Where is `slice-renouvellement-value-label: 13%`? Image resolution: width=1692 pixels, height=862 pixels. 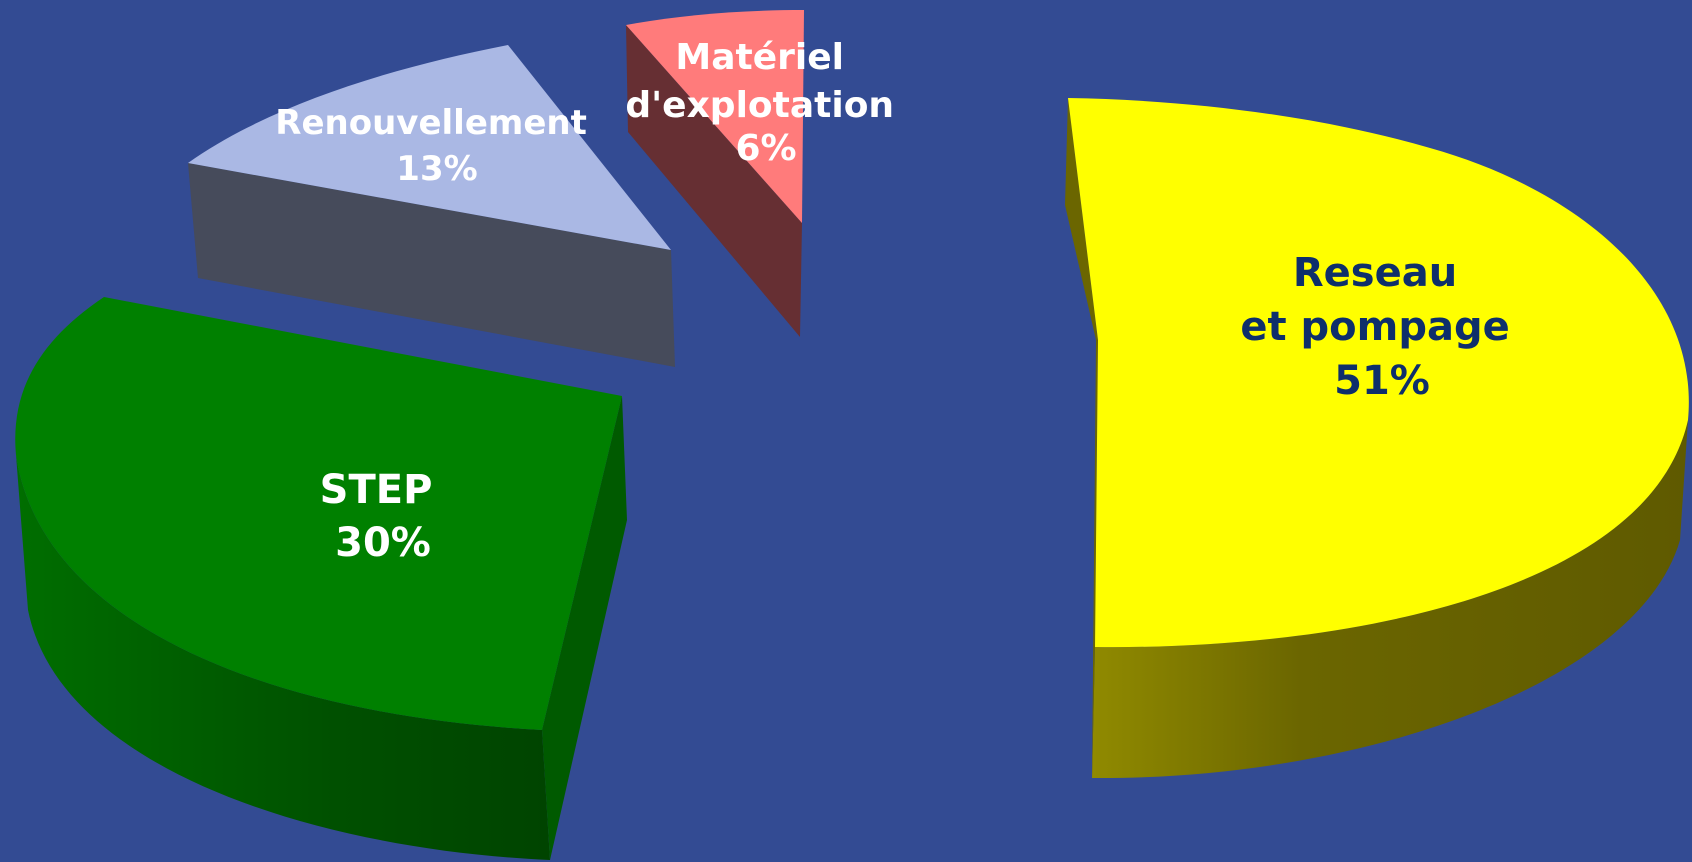 slice-renouvellement-value-label: 13% is located at coordinates (436, 169).